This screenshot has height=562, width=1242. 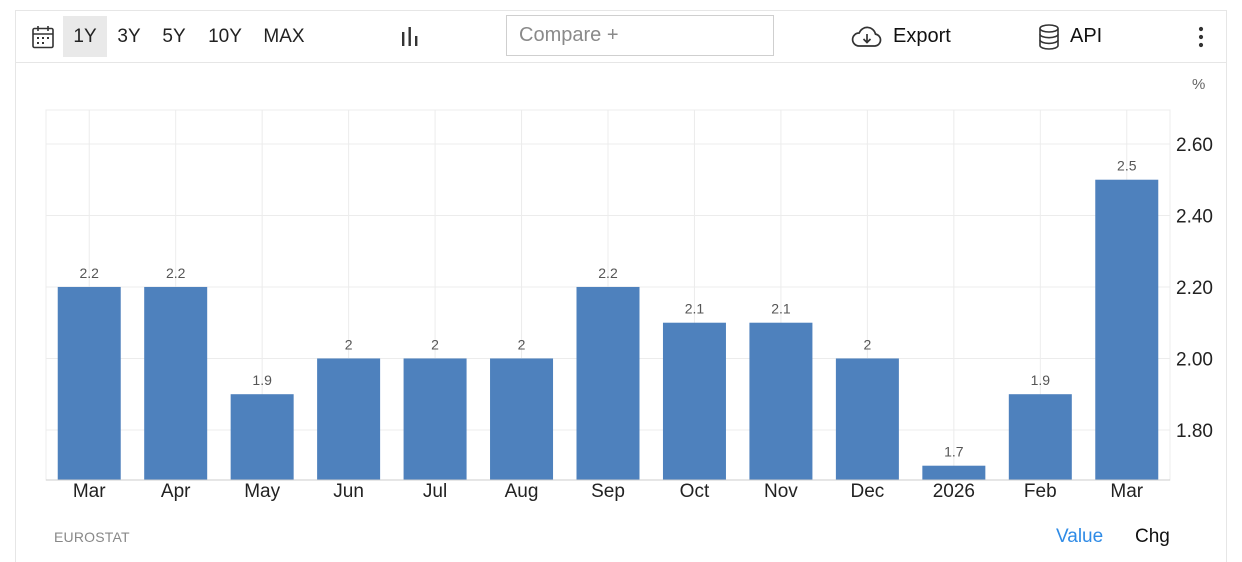 I want to click on database-icon, so click(x=1049, y=36).